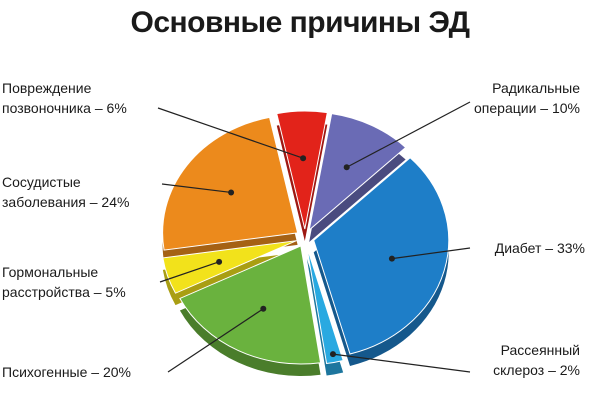 The image size is (600, 400). Describe the element at coordinates (66, 372) in the screenshot. I see `slice-label: Психогенные – 20%` at that location.